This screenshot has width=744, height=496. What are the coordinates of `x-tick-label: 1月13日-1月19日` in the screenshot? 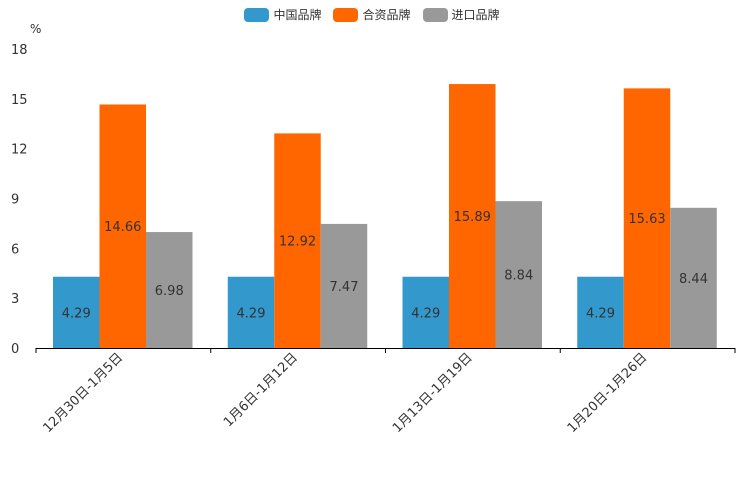 It's located at (433, 393).